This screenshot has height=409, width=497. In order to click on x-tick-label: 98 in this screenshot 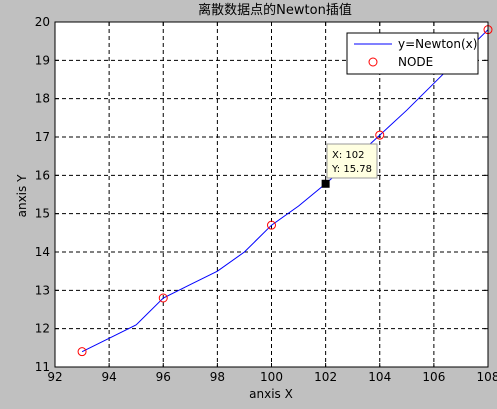, I will do `click(217, 377)`.